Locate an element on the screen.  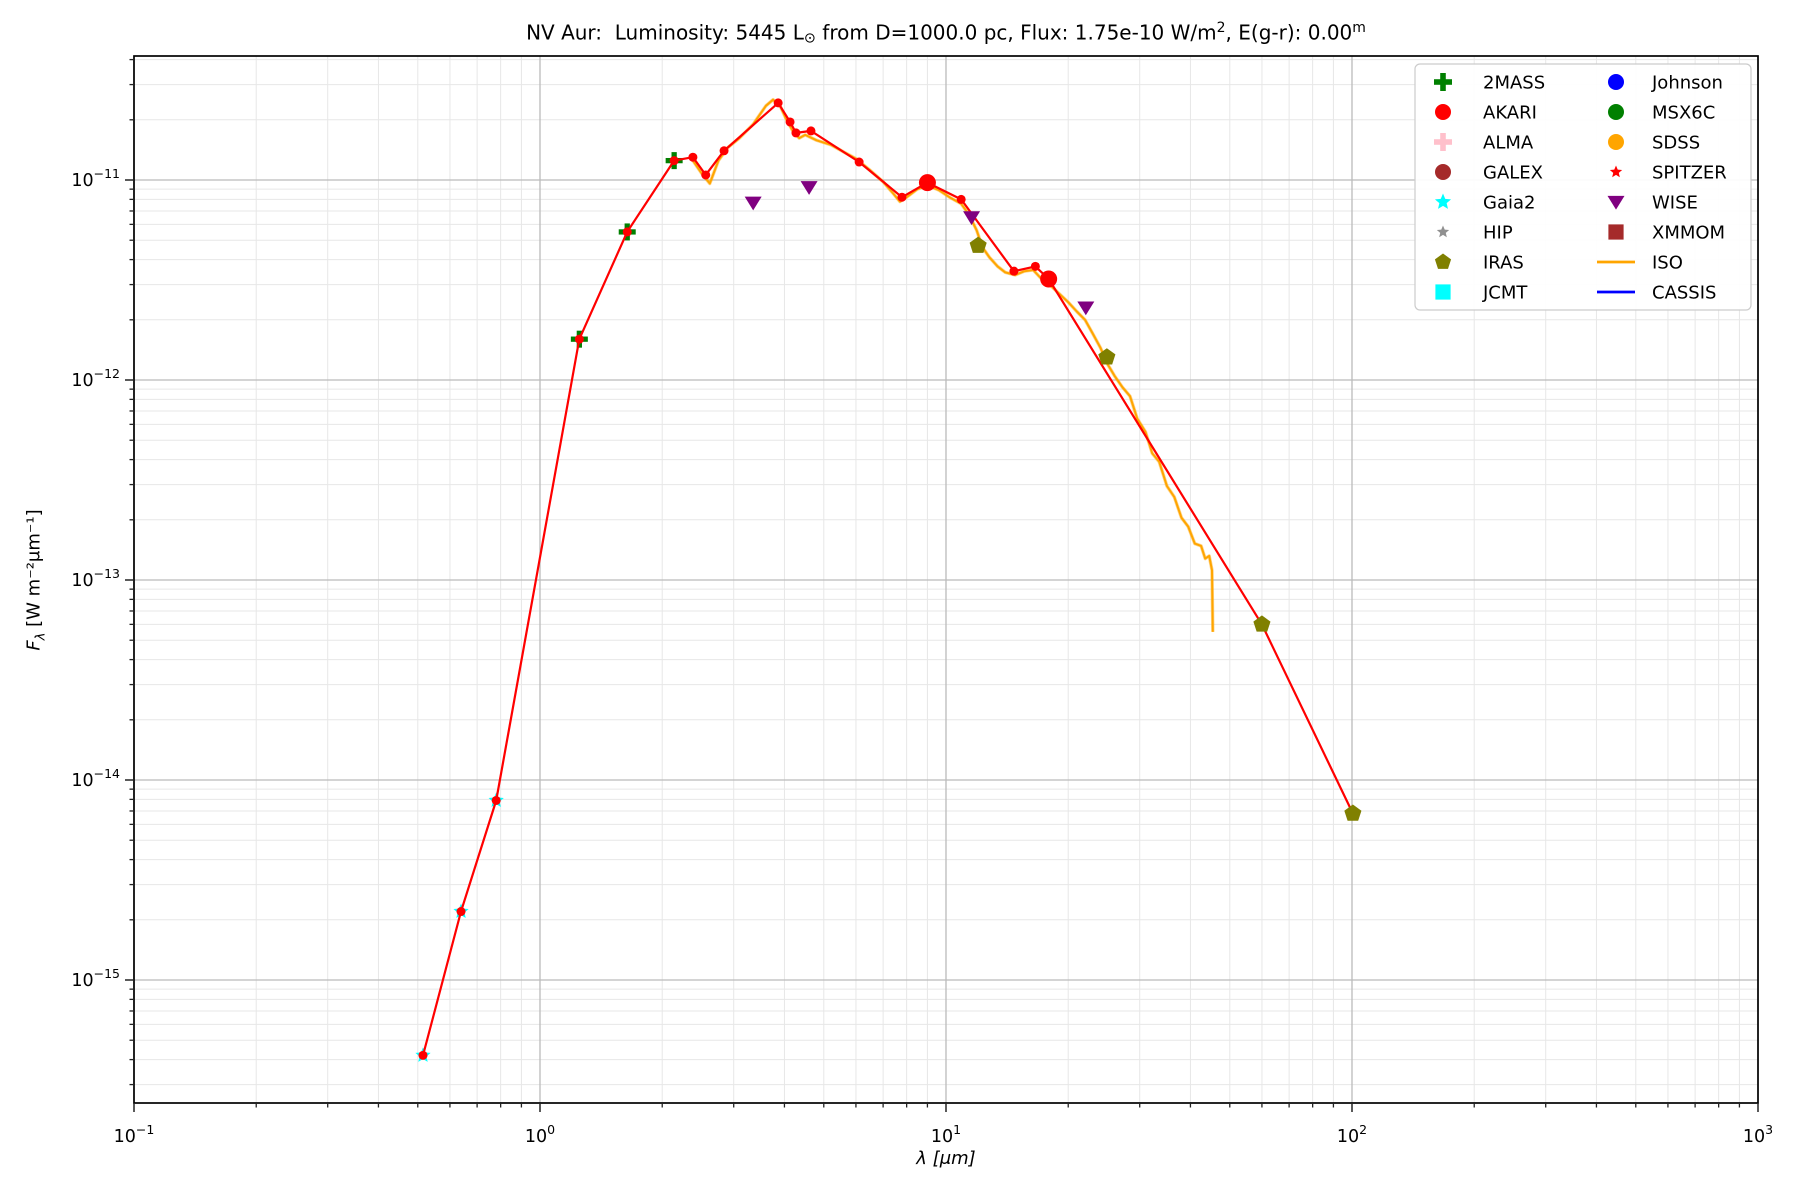
legend-entry-spitzer-label: SPITZER is located at coordinates (1689, 173).